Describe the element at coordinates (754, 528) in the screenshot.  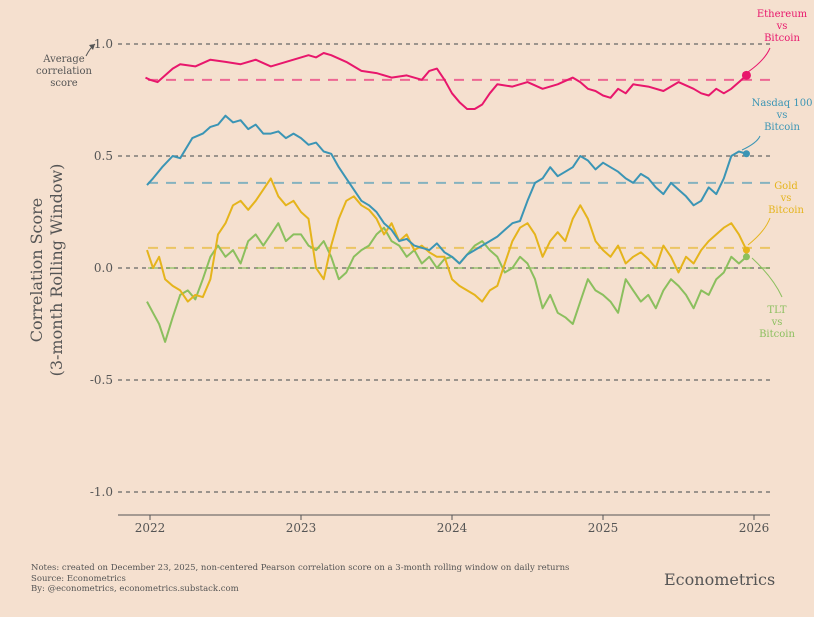
I see `x-tick-label: 2026` at that location.